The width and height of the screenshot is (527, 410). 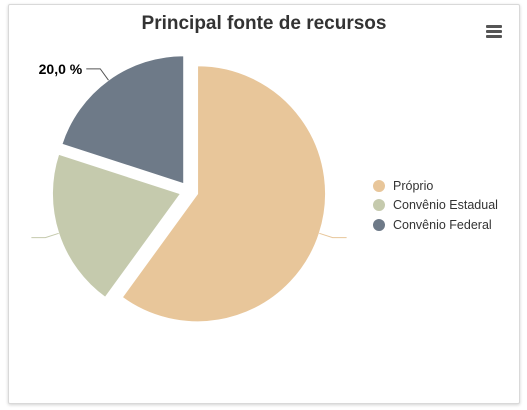 I want to click on legend-label: Convênio Estadual, so click(x=445, y=205).